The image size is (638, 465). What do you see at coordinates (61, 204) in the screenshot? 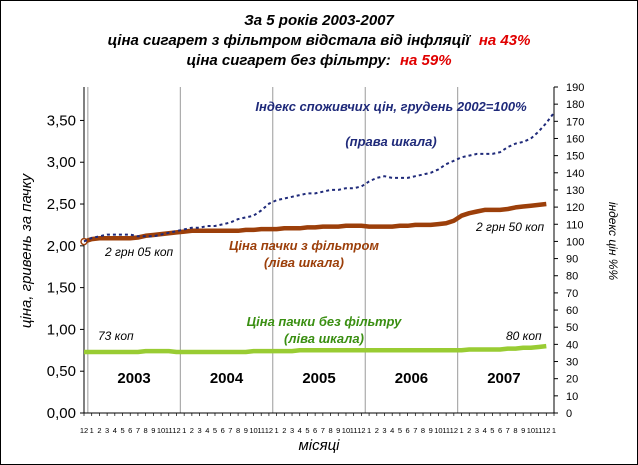
I see `left-tick-label: 2,50` at bounding box center [61, 204].